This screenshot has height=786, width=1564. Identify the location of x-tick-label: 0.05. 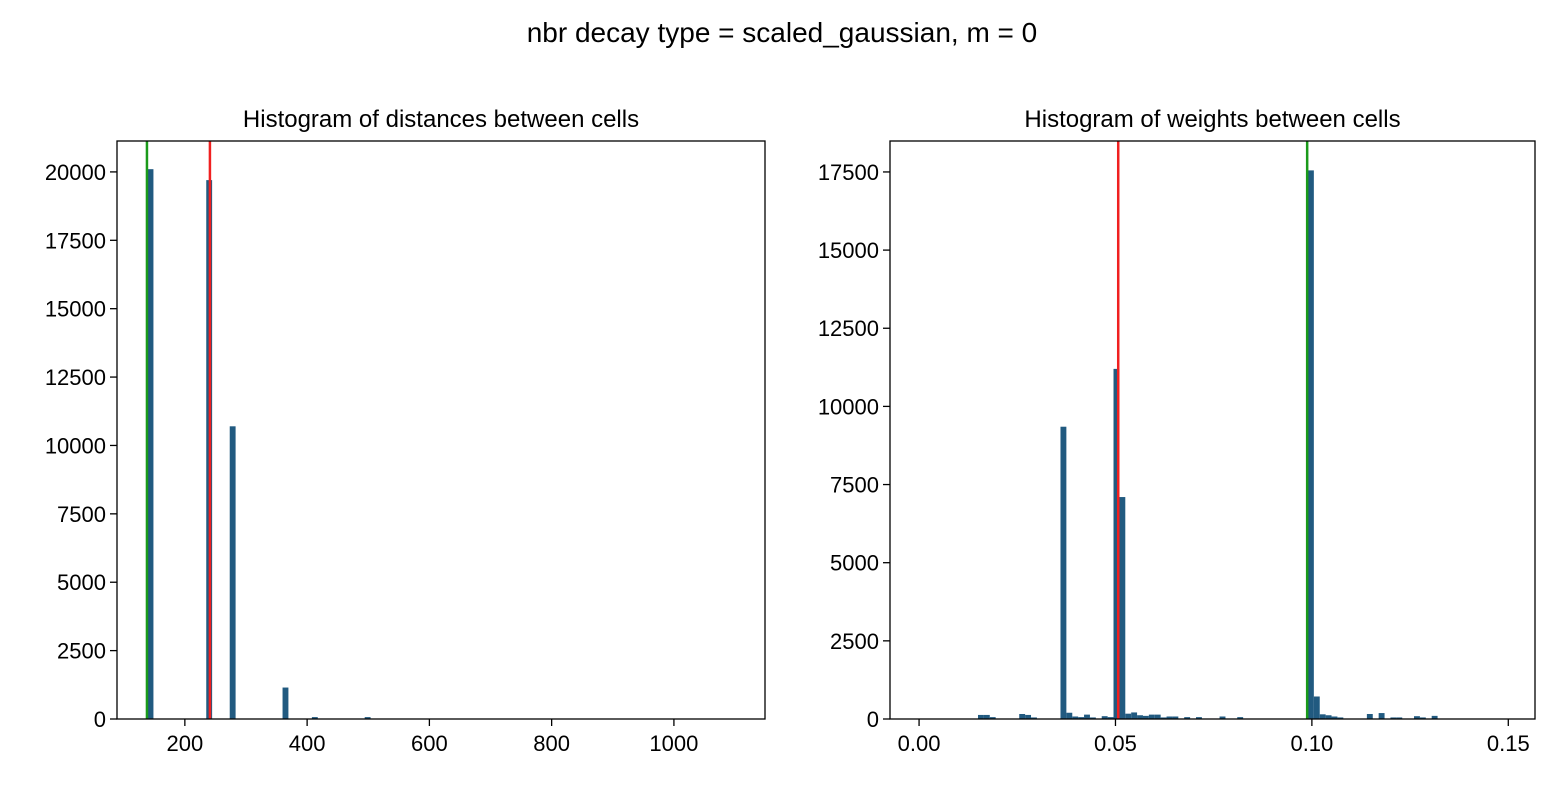
(1115, 743).